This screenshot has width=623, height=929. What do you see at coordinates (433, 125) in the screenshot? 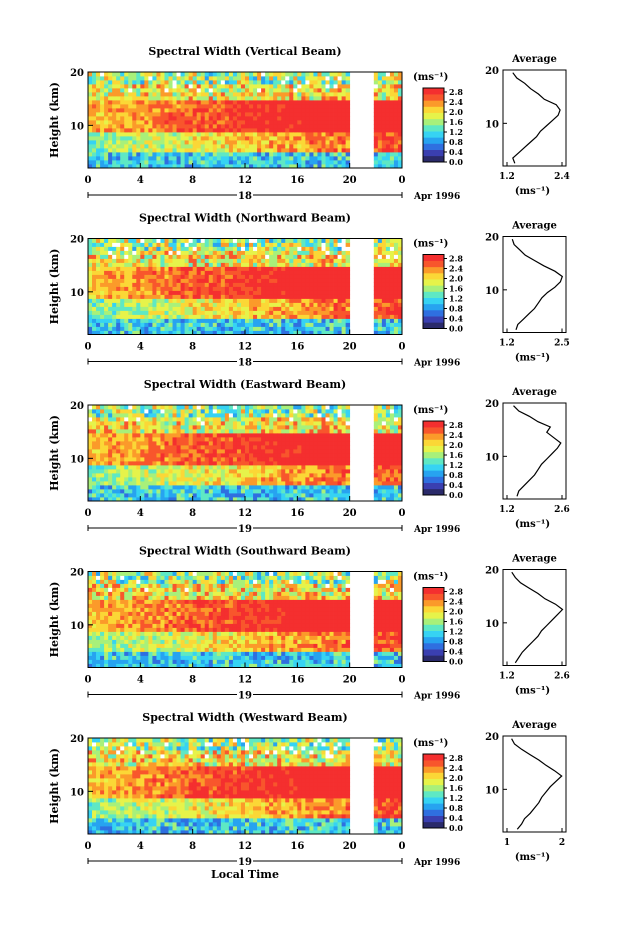
I see `colorbar-frame` at bounding box center [433, 125].